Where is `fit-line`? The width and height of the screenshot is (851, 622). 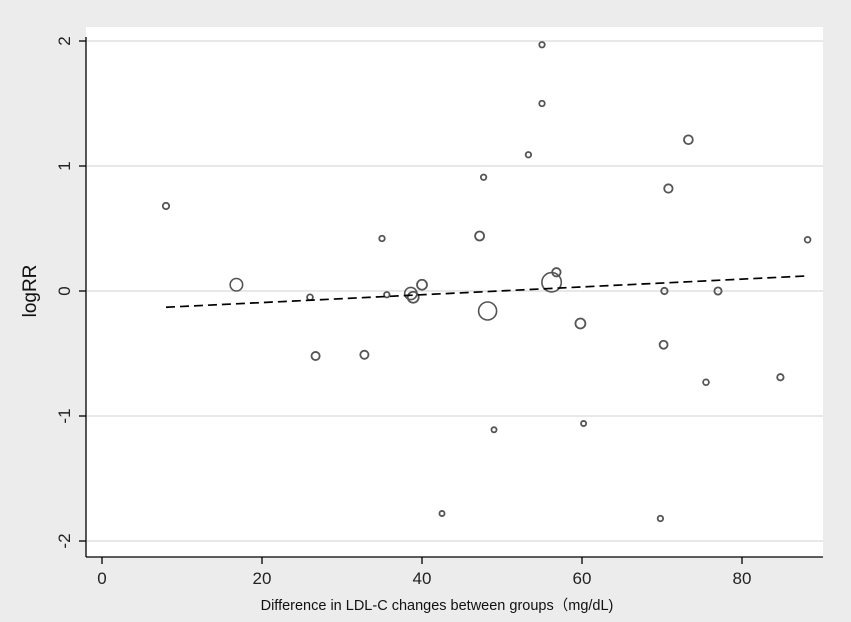 fit-line is located at coordinates (486, 292).